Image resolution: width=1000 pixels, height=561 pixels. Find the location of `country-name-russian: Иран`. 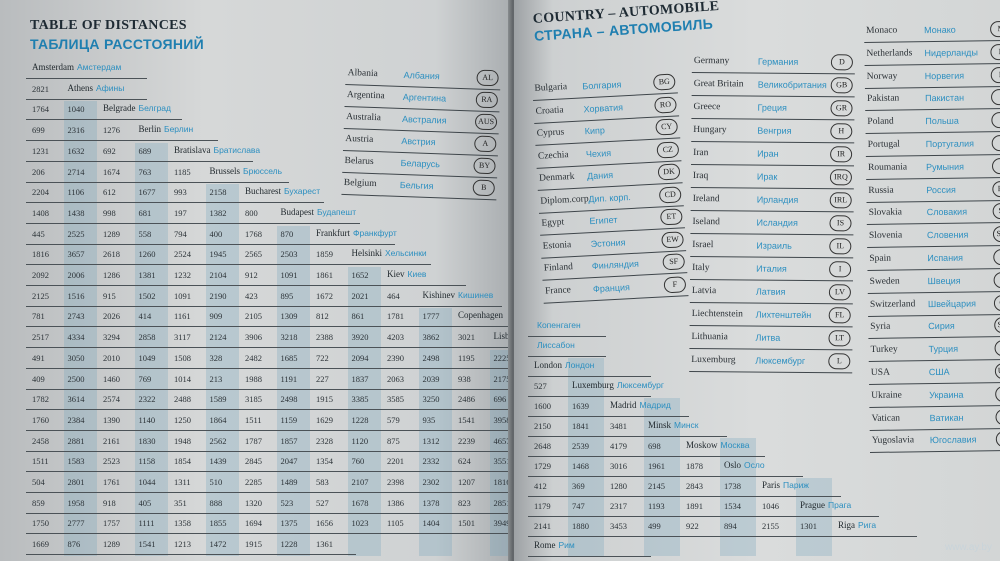

country-name-russian: Иран is located at coordinates (768, 153).